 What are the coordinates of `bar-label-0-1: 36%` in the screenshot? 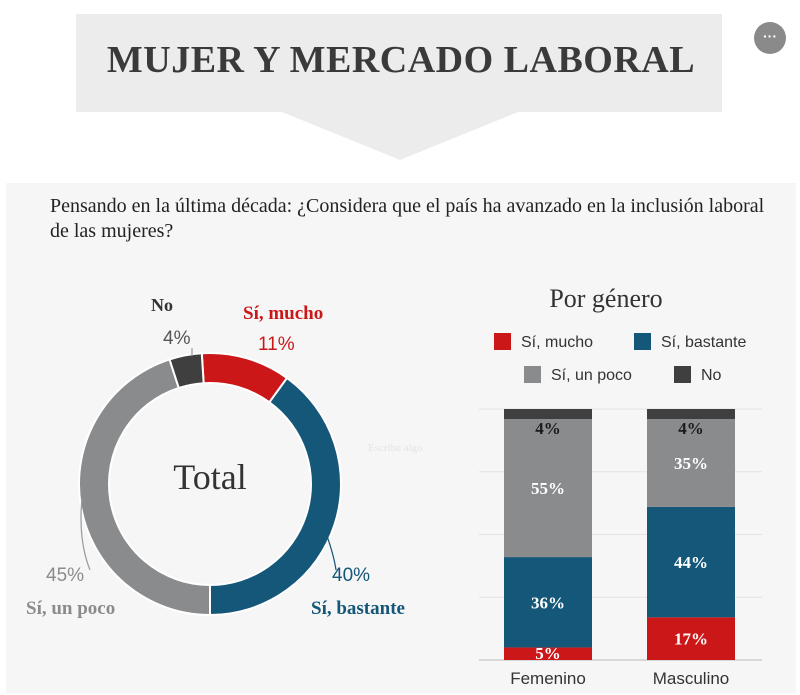 It's located at (548, 602).